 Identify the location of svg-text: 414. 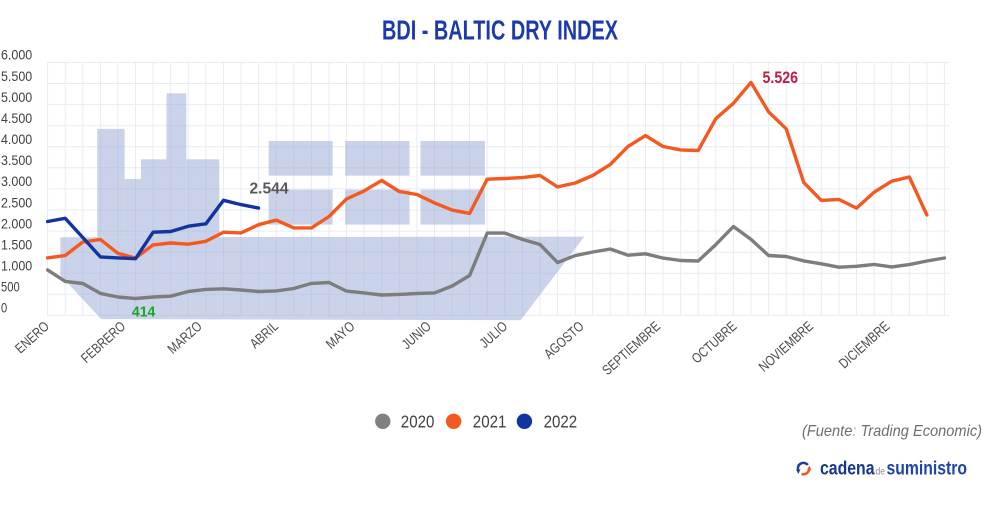
(144, 313).